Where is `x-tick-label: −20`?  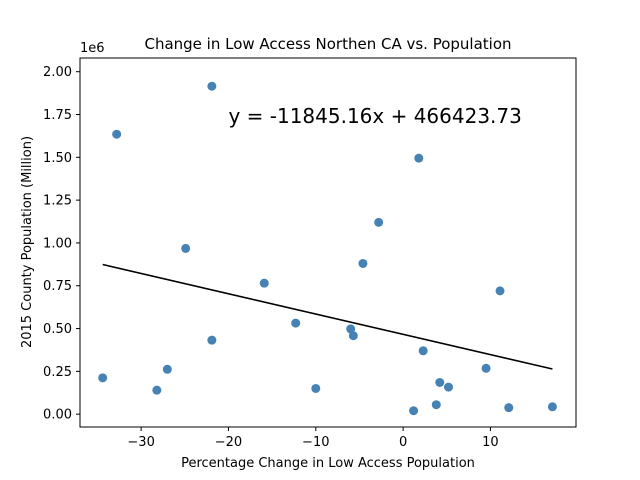 x-tick-label: −20 is located at coordinates (228, 442).